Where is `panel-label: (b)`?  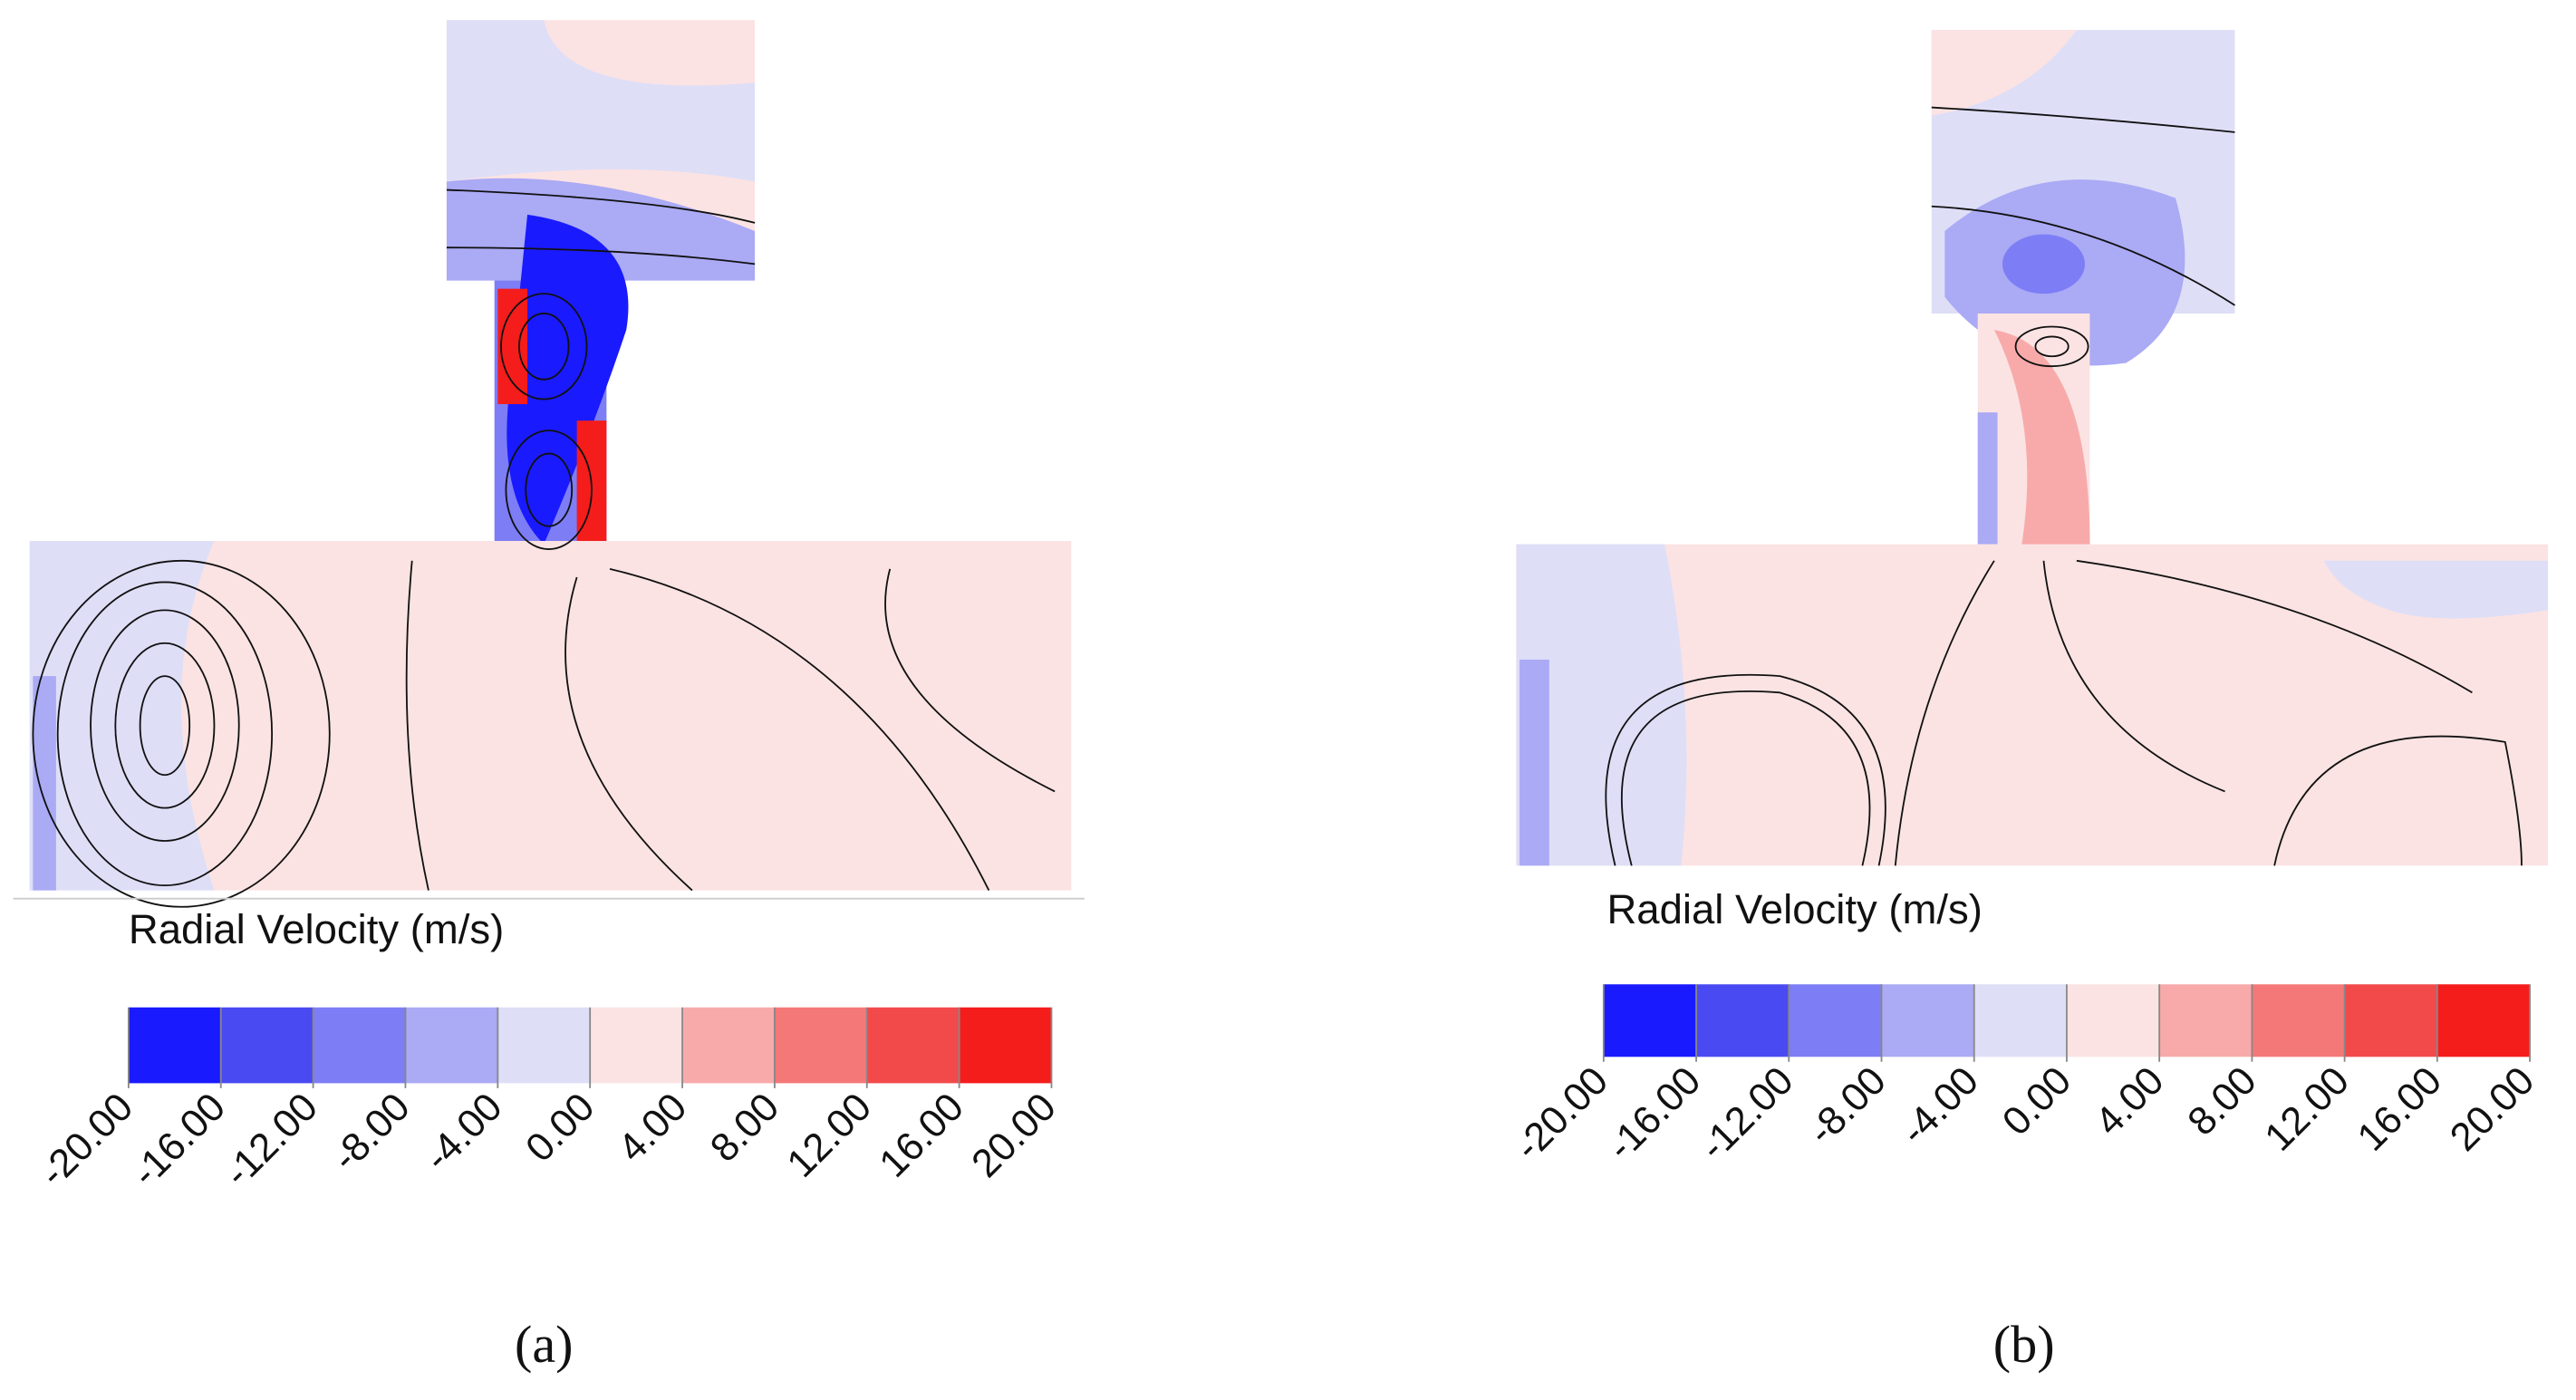 panel-label: (b) is located at coordinates (2024, 1345).